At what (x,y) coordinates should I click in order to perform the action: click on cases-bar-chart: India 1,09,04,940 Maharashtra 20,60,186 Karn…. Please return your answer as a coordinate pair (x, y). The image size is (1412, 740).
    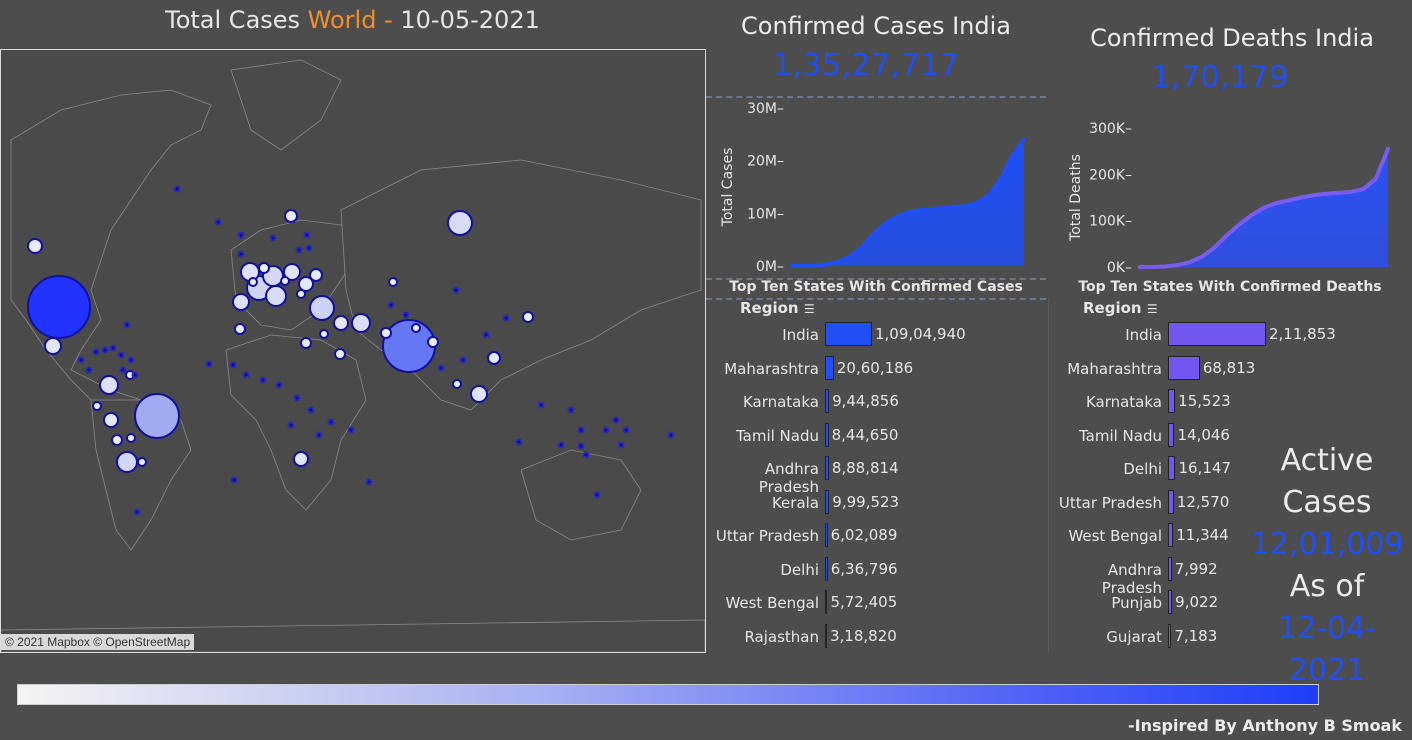
    Looking at the image, I should click on (876, 485).